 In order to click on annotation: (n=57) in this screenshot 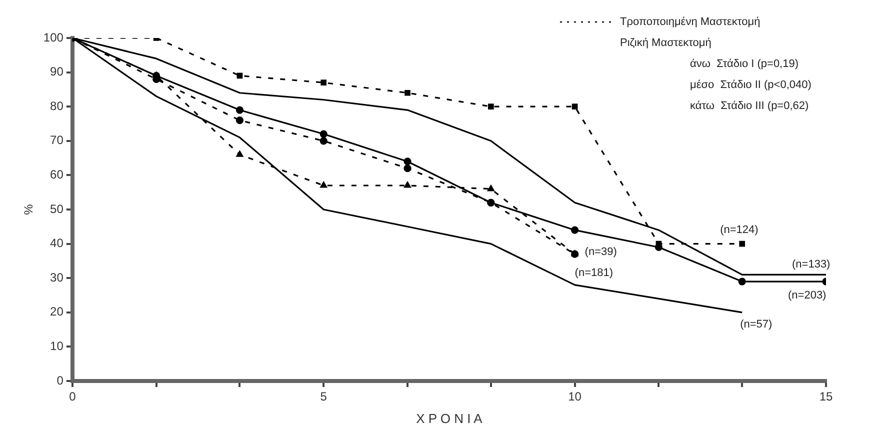, I will do `click(756, 324)`.